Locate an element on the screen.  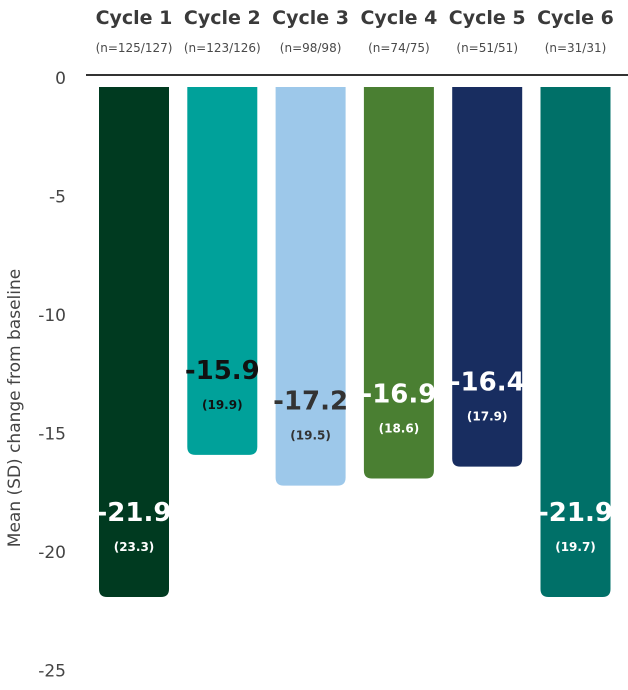
cycle-label: Cycle 5 is located at coordinates (487, 18).